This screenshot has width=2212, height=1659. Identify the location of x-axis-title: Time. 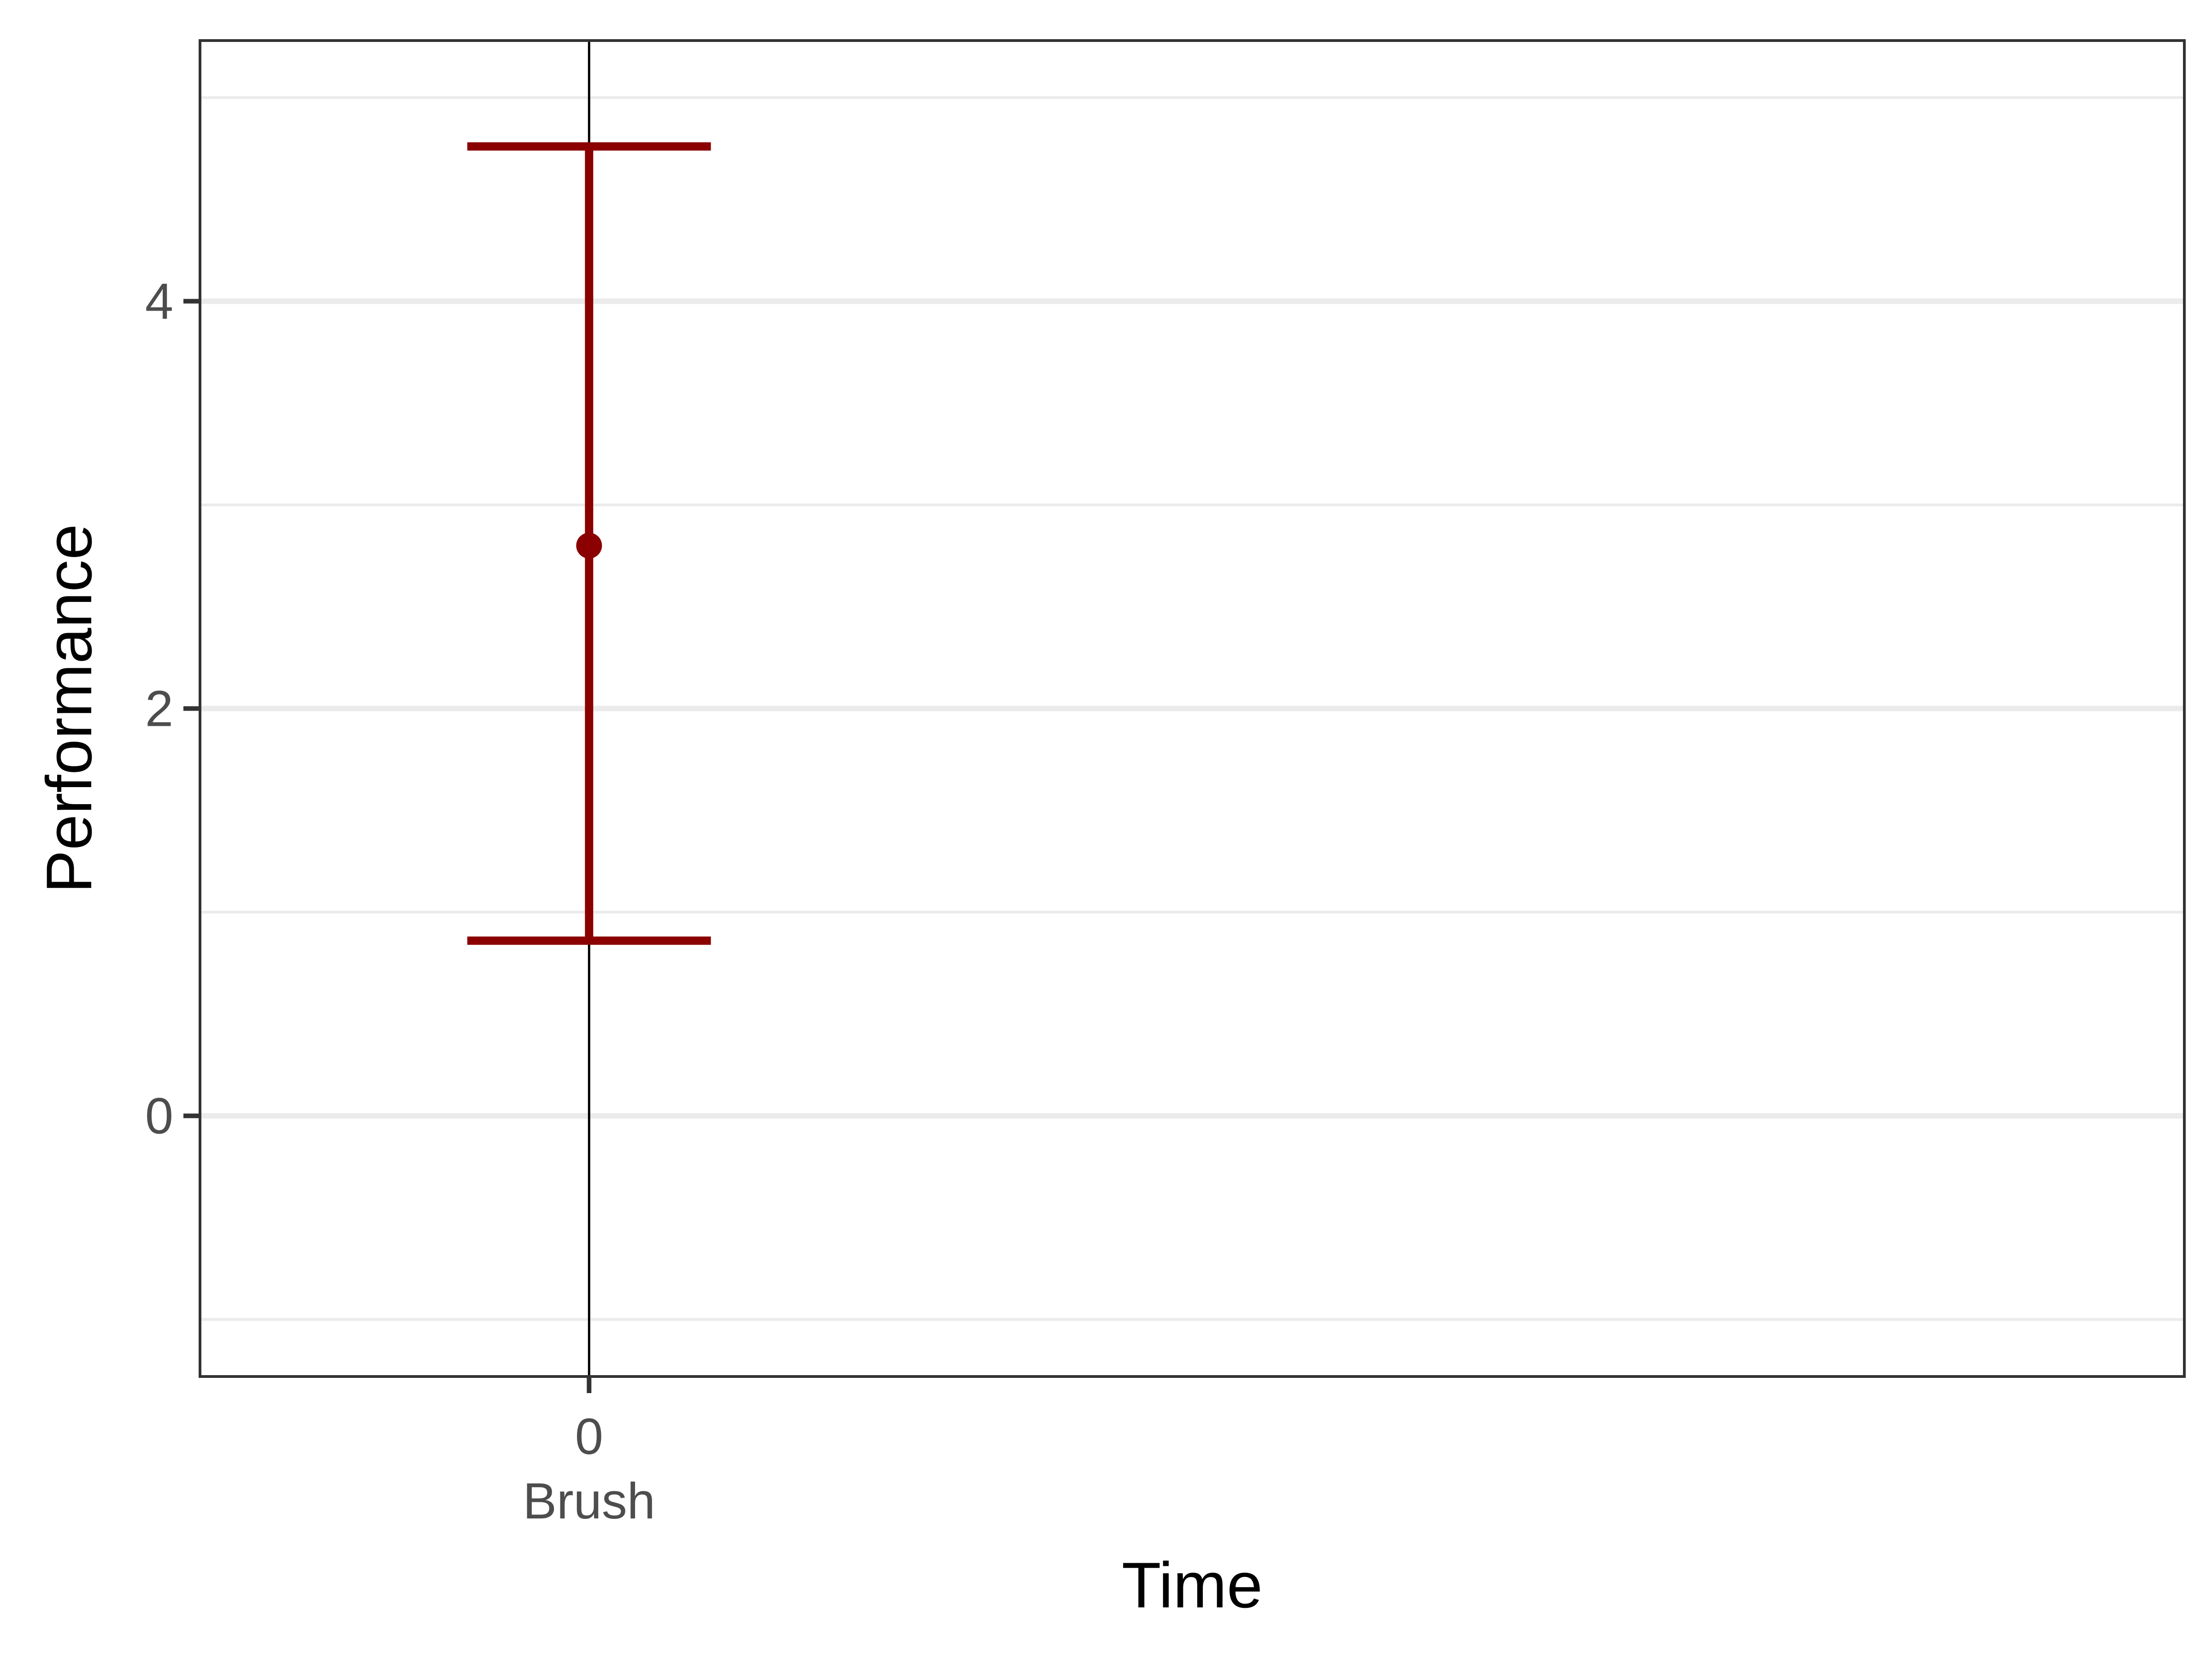
(1192, 1585).